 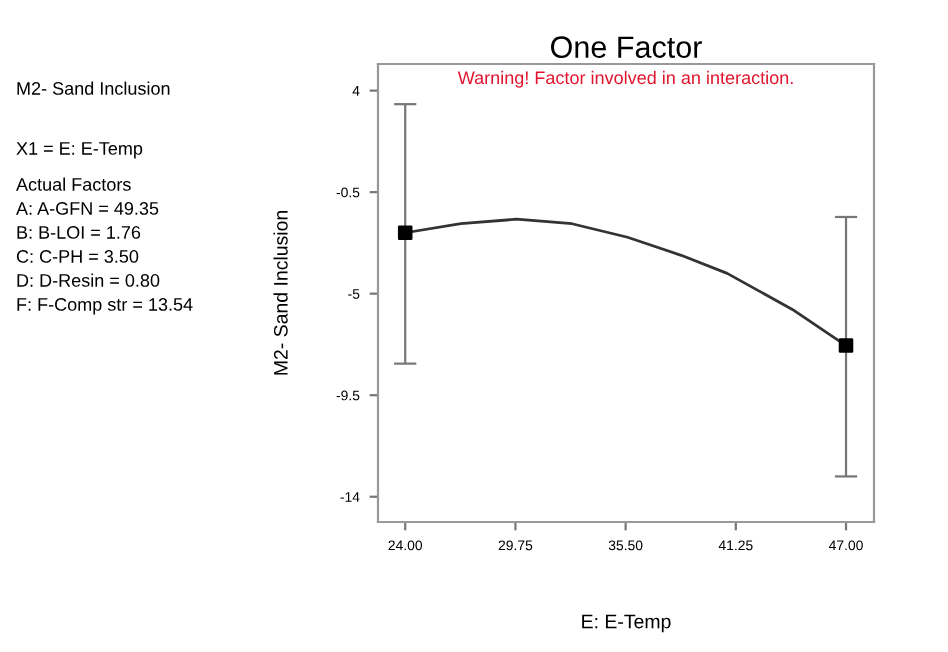 What do you see at coordinates (280, 293) in the screenshot?
I see `y-axis-title: M2- Sand Inclusion` at bounding box center [280, 293].